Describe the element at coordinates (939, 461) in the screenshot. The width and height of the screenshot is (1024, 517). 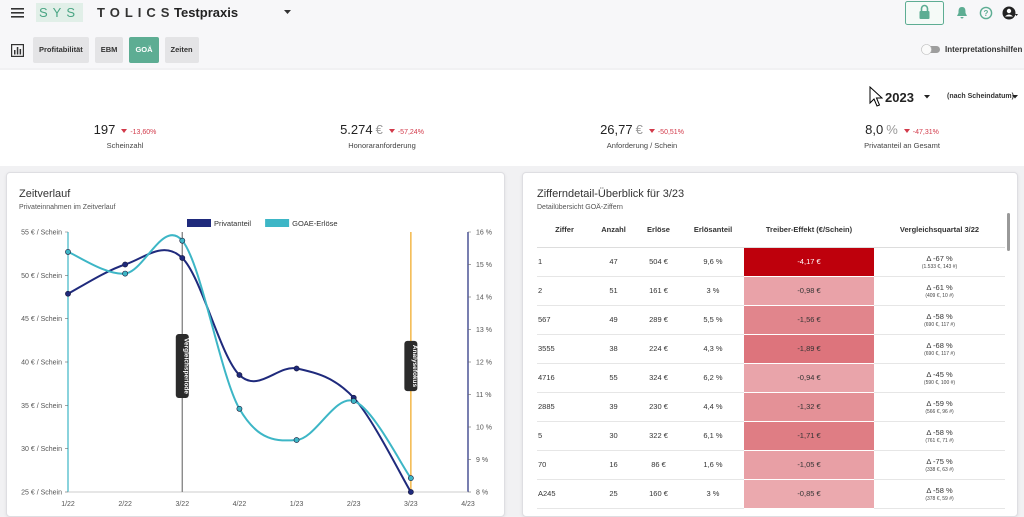
I see `comparison-delta: Δ -75 %` at that location.